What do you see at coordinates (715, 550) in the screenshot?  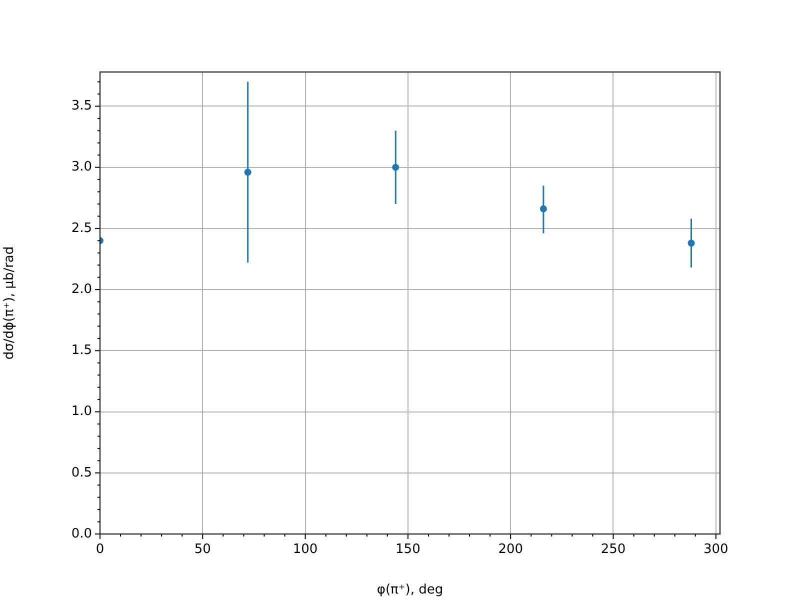 I see `x-tick-label: 300` at bounding box center [715, 550].